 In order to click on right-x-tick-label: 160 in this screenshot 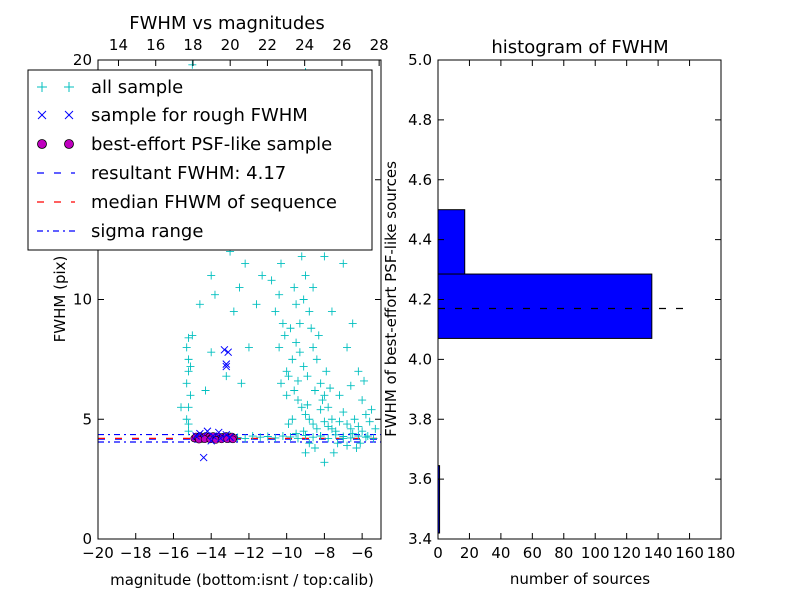, I will do `click(689, 553)`.